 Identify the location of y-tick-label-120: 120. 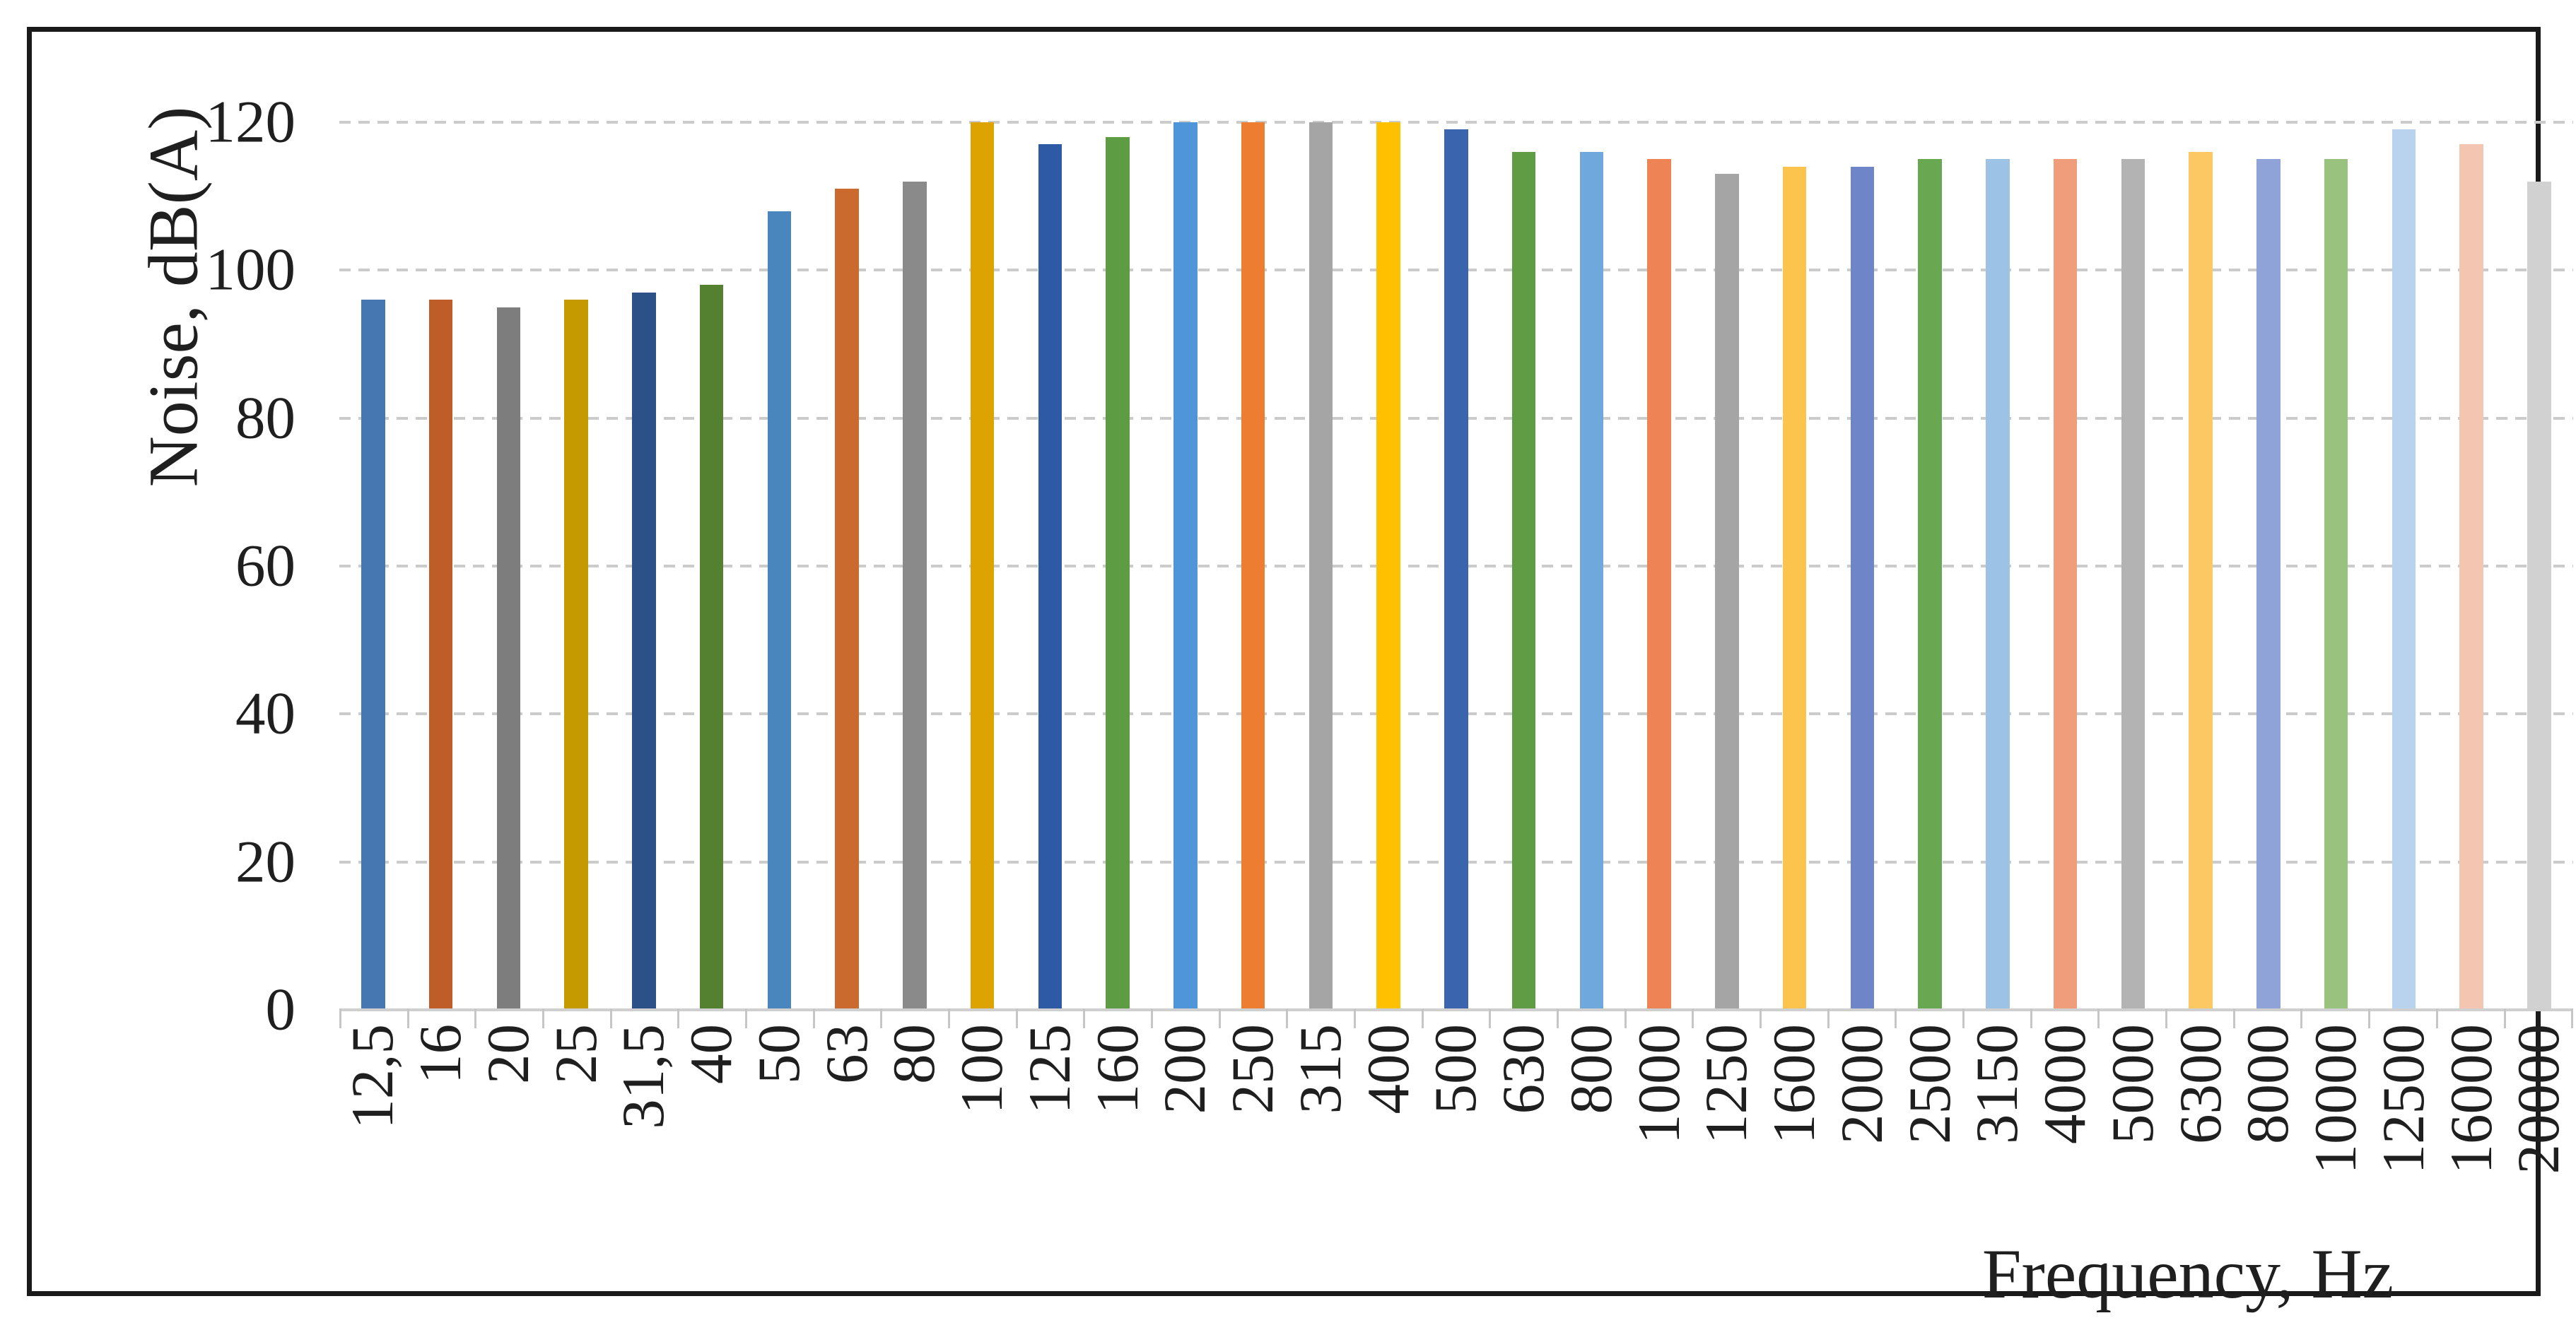
(251, 121).